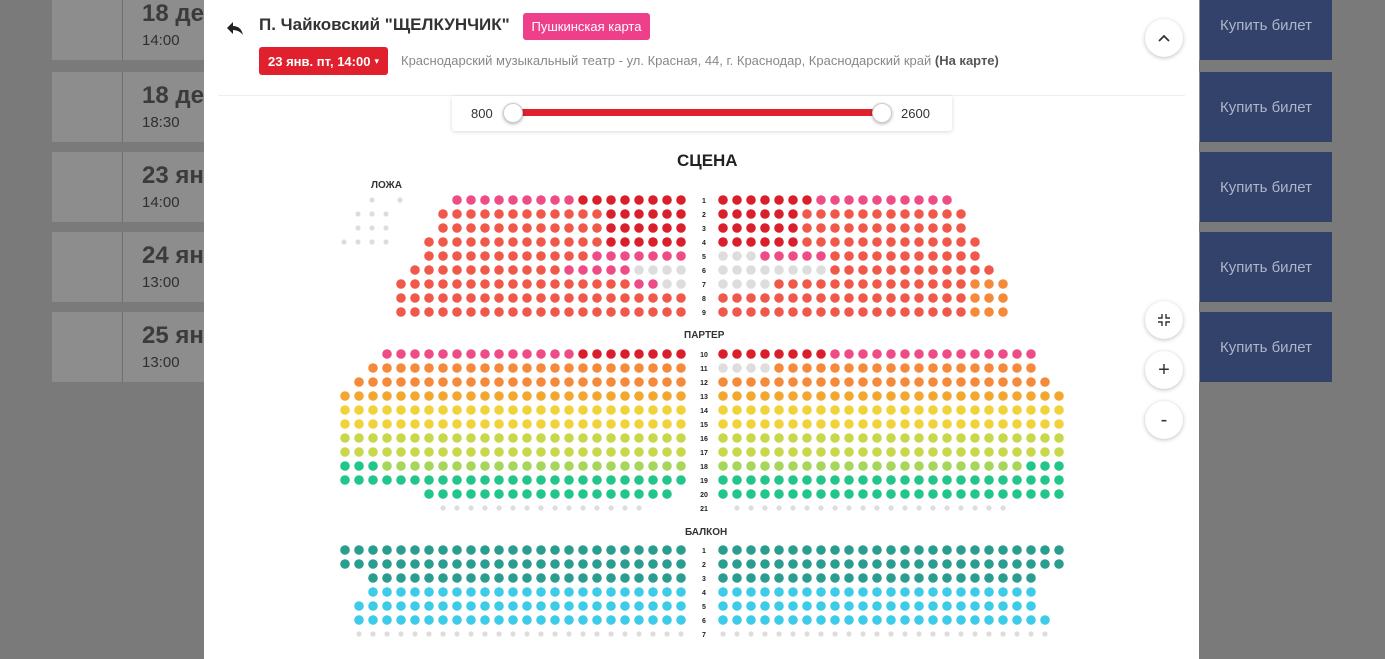 The width and height of the screenshot is (1385, 659). What do you see at coordinates (1164, 370) in the screenshot?
I see `zoom-in-button: +` at bounding box center [1164, 370].